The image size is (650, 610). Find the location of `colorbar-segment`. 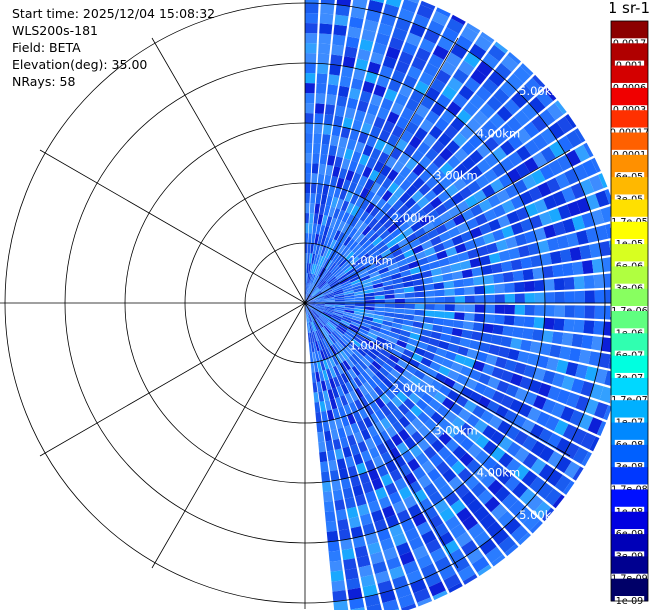

colorbar-segment is located at coordinates (629, 568).